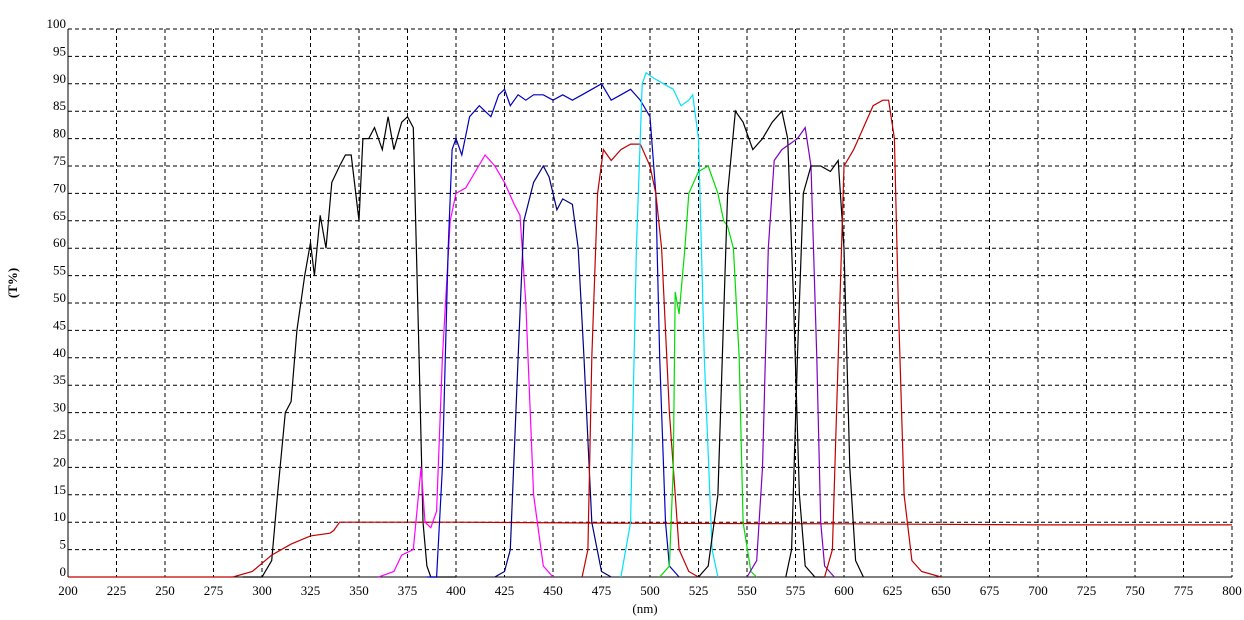  I want to click on x-tick-label: 350, so click(359, 590).